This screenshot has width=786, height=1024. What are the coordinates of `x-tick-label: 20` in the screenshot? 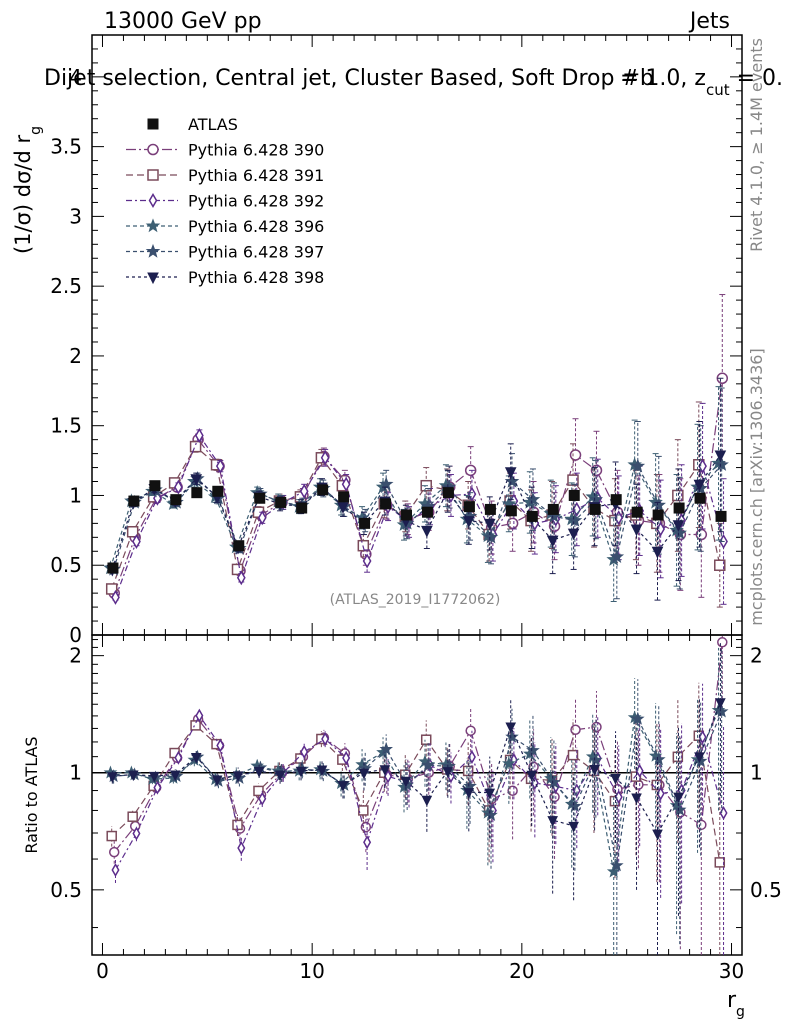 It's located at (521, 971).